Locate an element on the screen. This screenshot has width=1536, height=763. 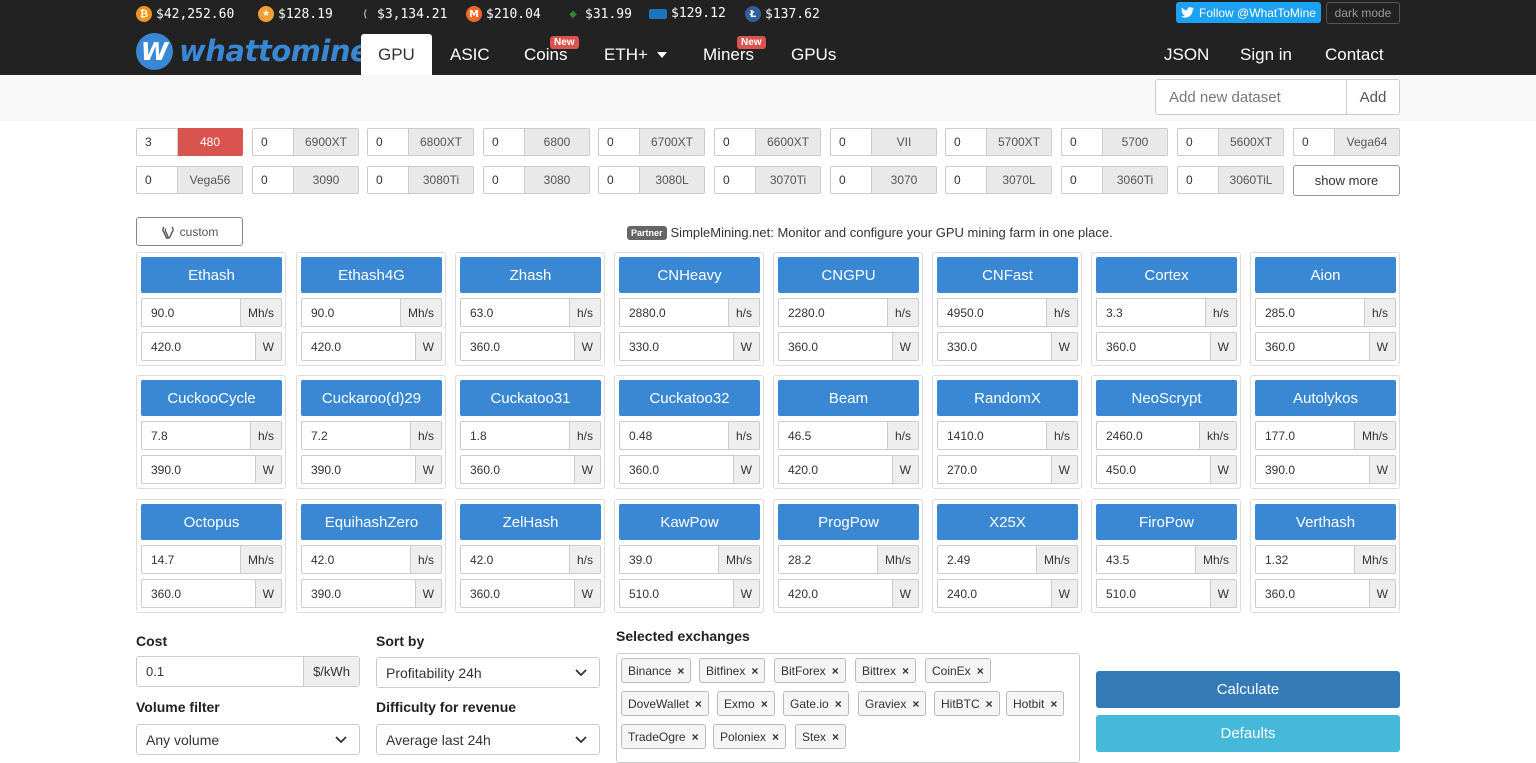
power-input: 270.0 is located at coordinates (994, 469).